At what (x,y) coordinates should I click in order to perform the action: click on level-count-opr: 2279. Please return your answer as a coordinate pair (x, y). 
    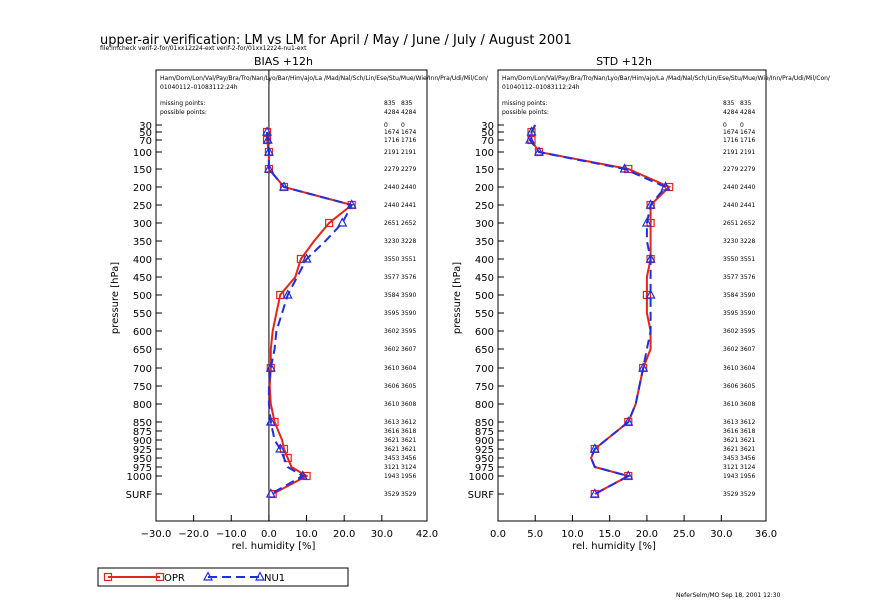
    Looking at the image, I should click on (730, 169).